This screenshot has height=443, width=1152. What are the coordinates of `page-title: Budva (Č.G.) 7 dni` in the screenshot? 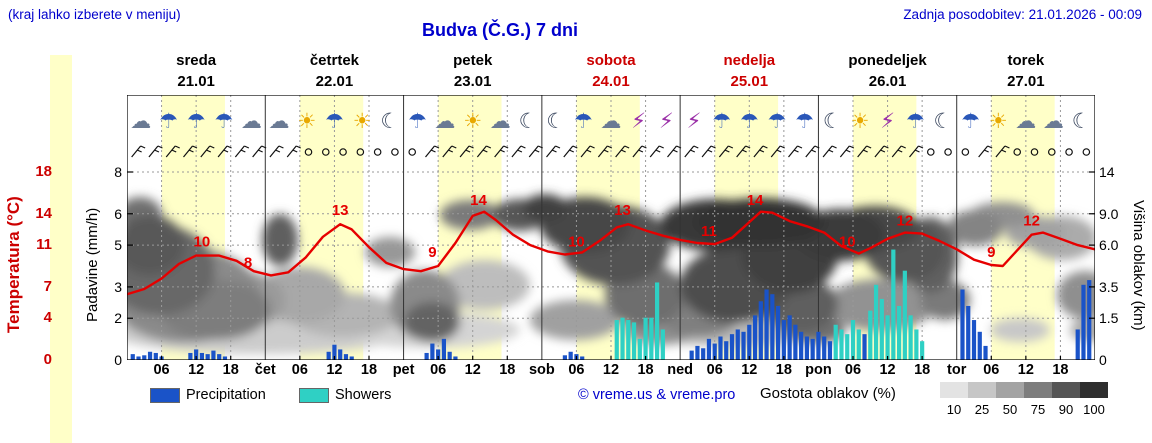 It's located at (499, 30).